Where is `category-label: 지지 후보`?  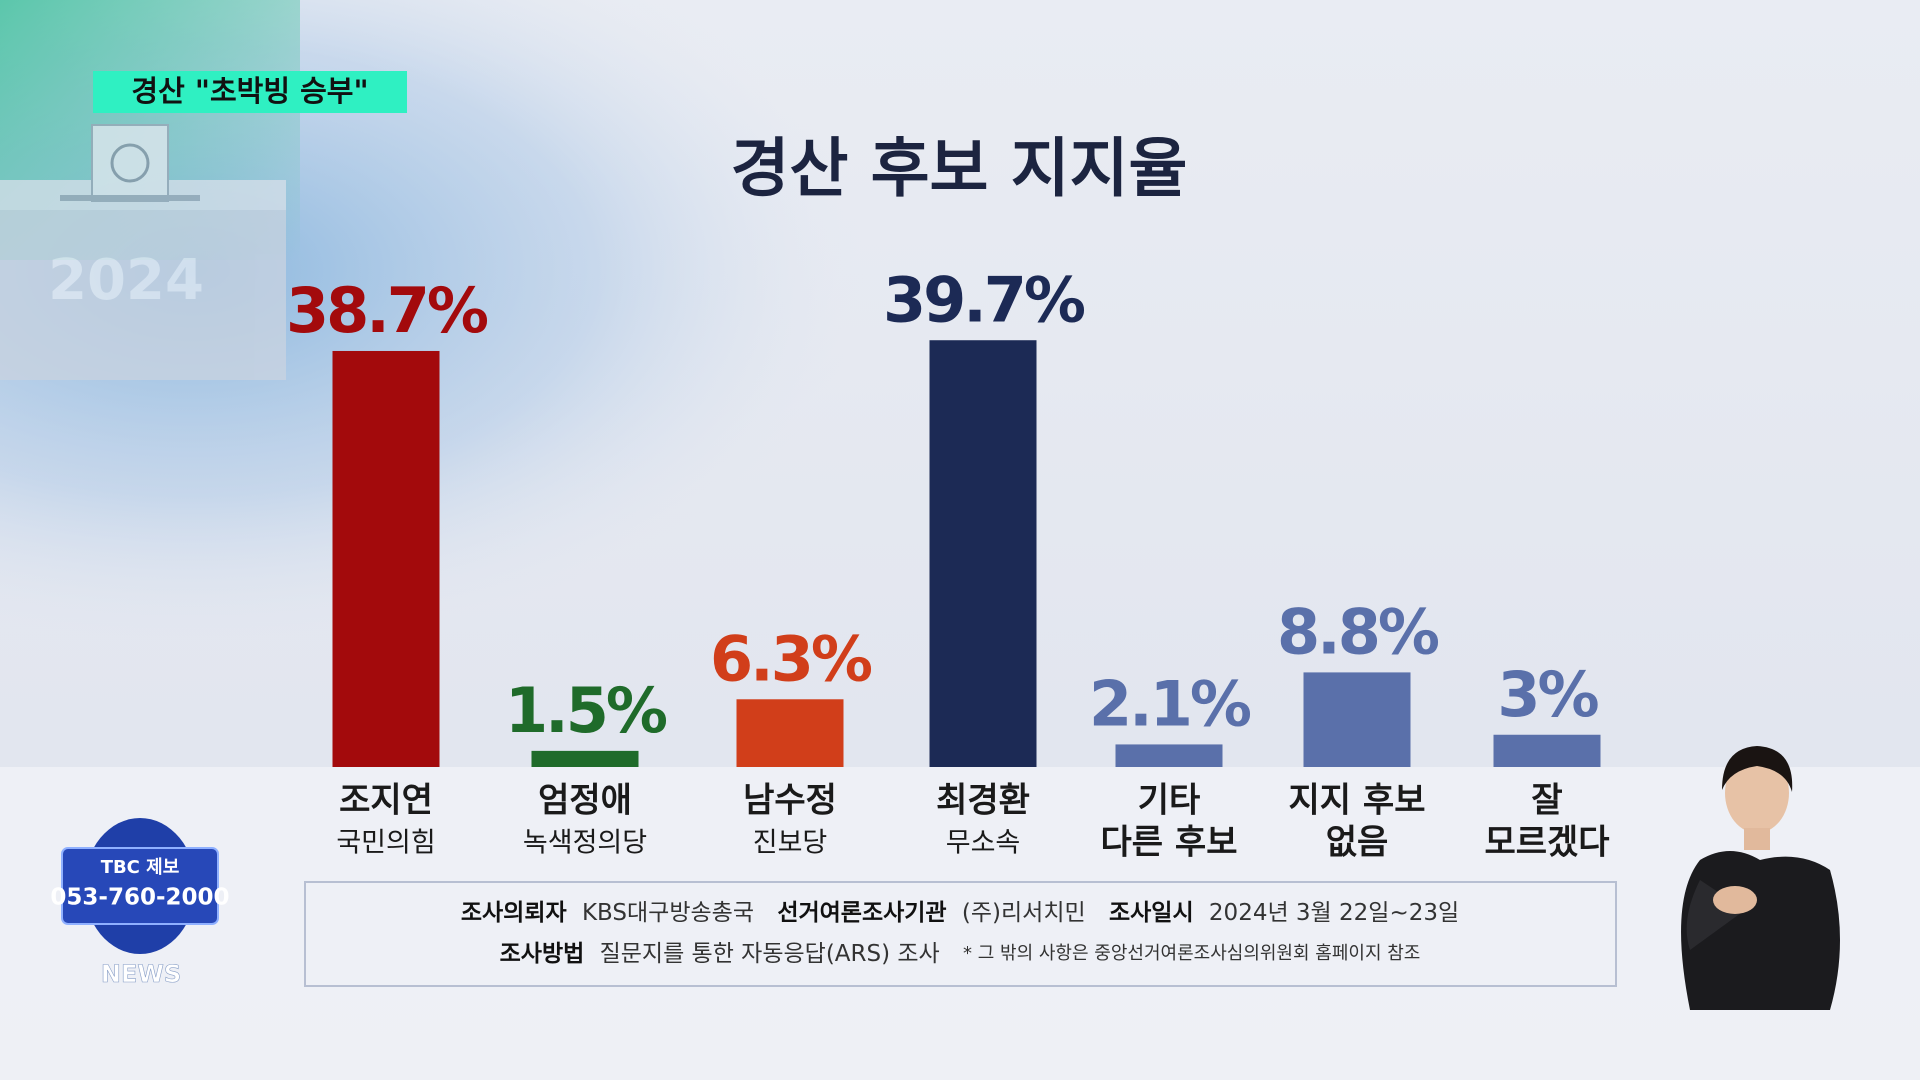 category-label: 지지 후보 is located at coordinates (1357, 801).